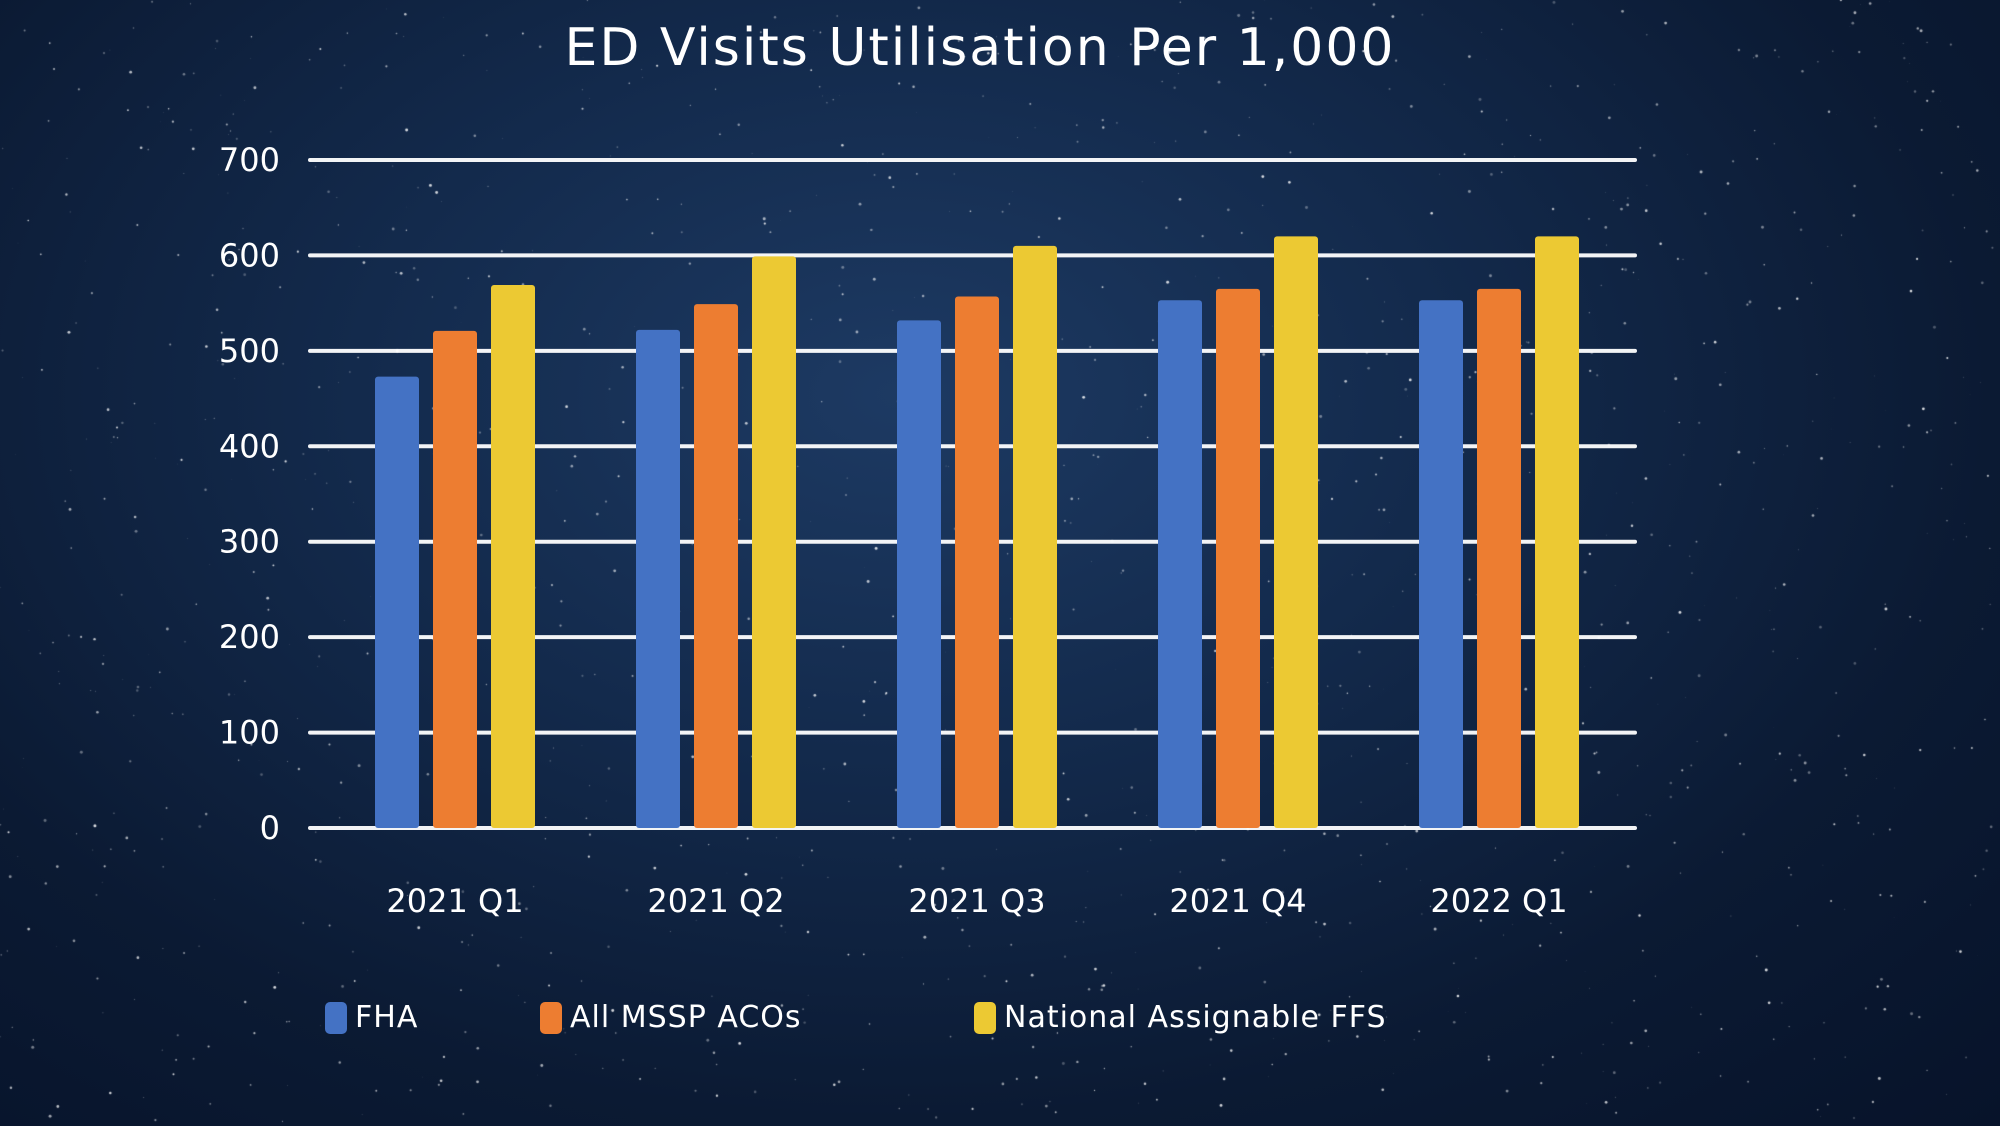 The height and width of the screenshot is (1126, 2000). I want to click on bar-fha-2021-q1, so click(397, 602).